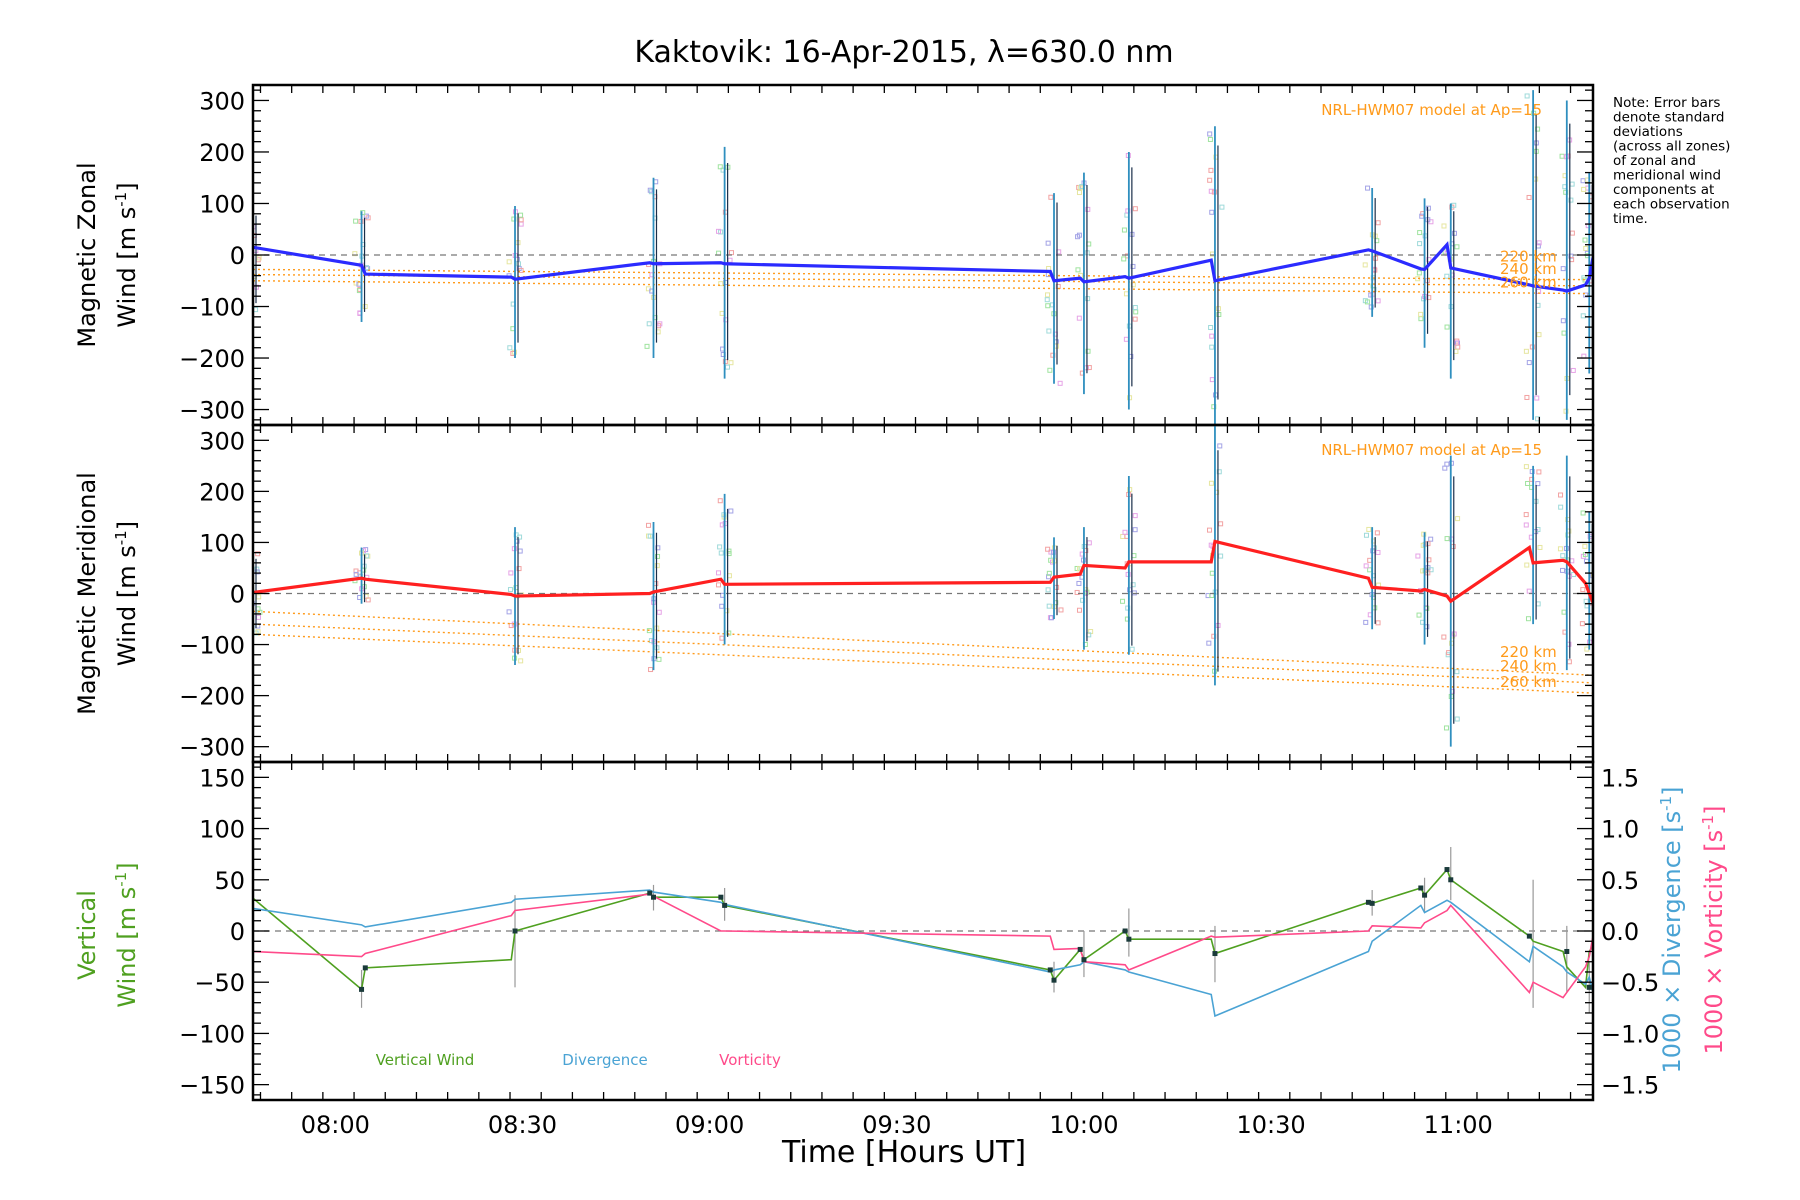  Describe the element at coordinates (212, 411) in the screenshot. I see `y-tick-label: −300` at that location.